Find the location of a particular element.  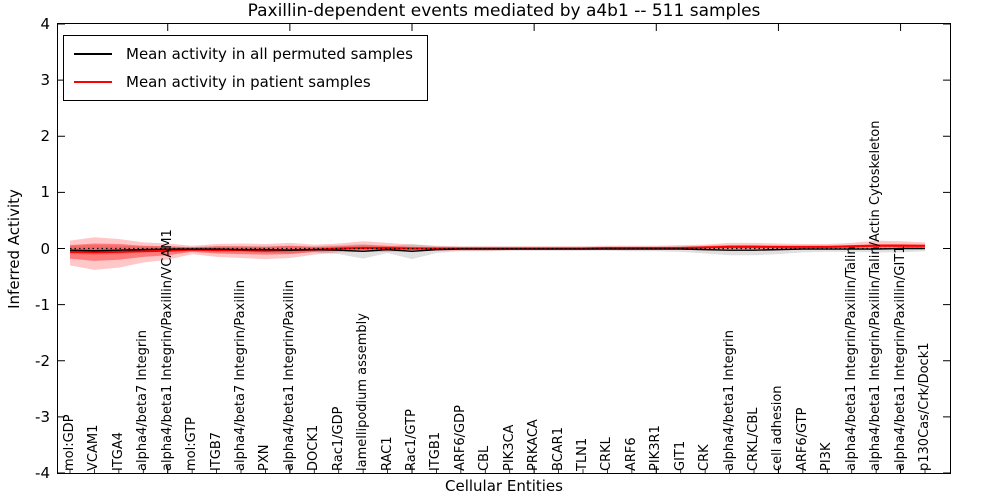

x-category-label: alpha4/beta7 Integrin is located at coordinates (143, 400).